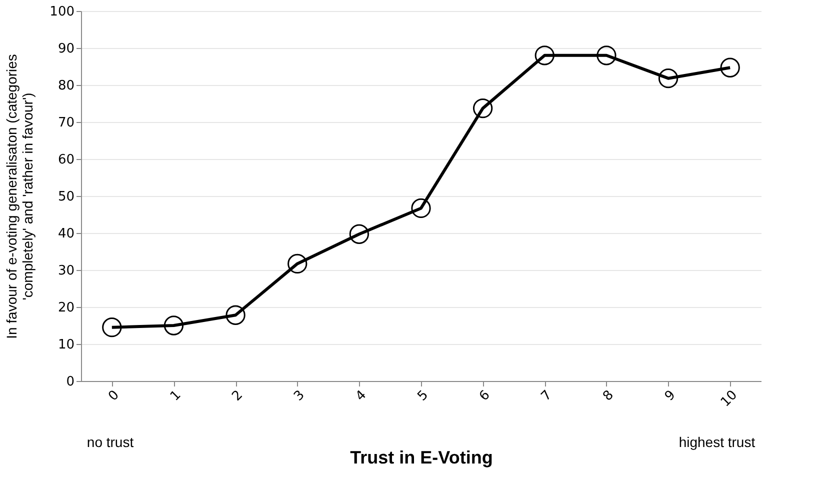 This screenshot has width=826, height=498. Describe the element at coordinates (485, 396) in the screenshot. I see `x-tick-label: 6` at that location.